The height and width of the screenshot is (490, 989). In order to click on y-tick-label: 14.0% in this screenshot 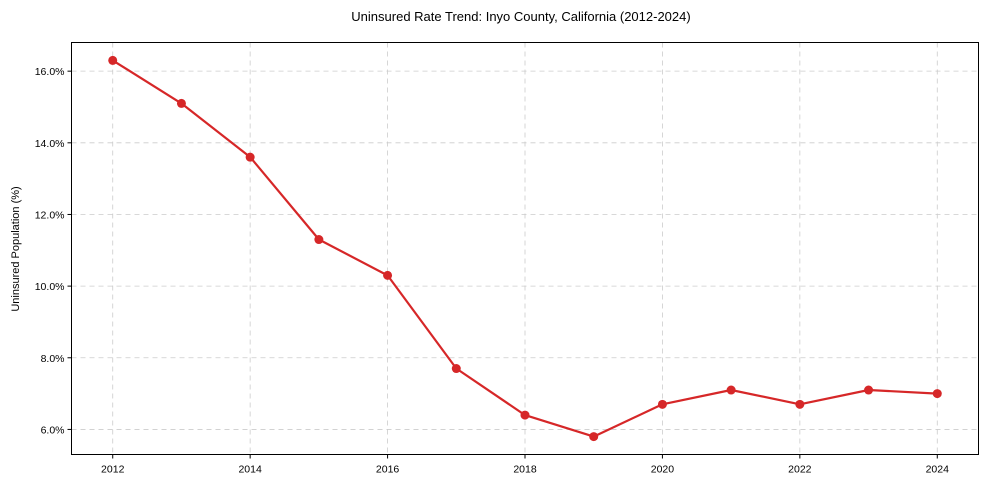, I will do `click(50, 144)`.